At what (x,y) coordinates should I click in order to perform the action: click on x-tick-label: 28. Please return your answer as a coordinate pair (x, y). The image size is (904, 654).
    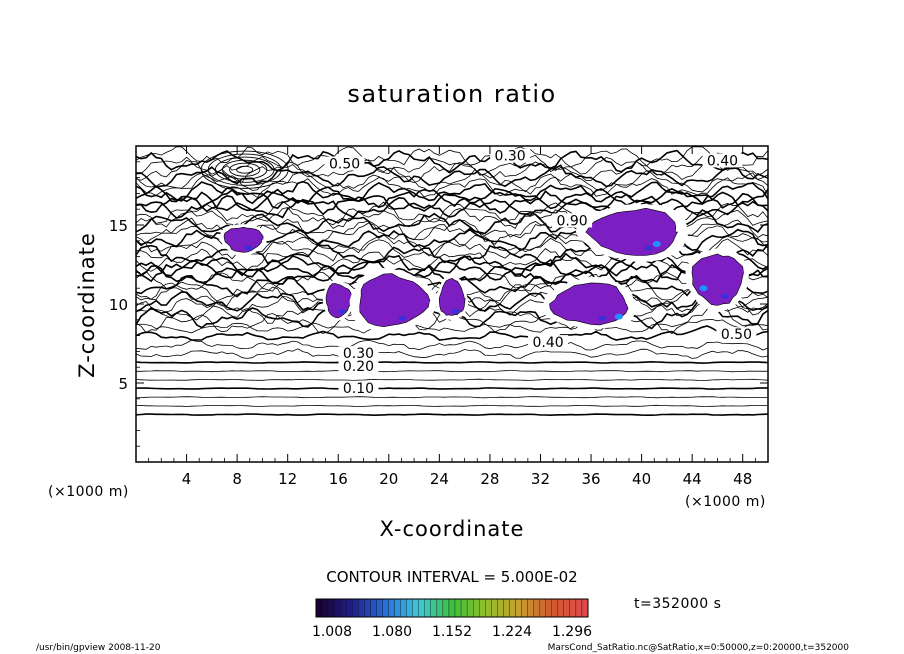
    Looking at the image, I should click on (489, 479).